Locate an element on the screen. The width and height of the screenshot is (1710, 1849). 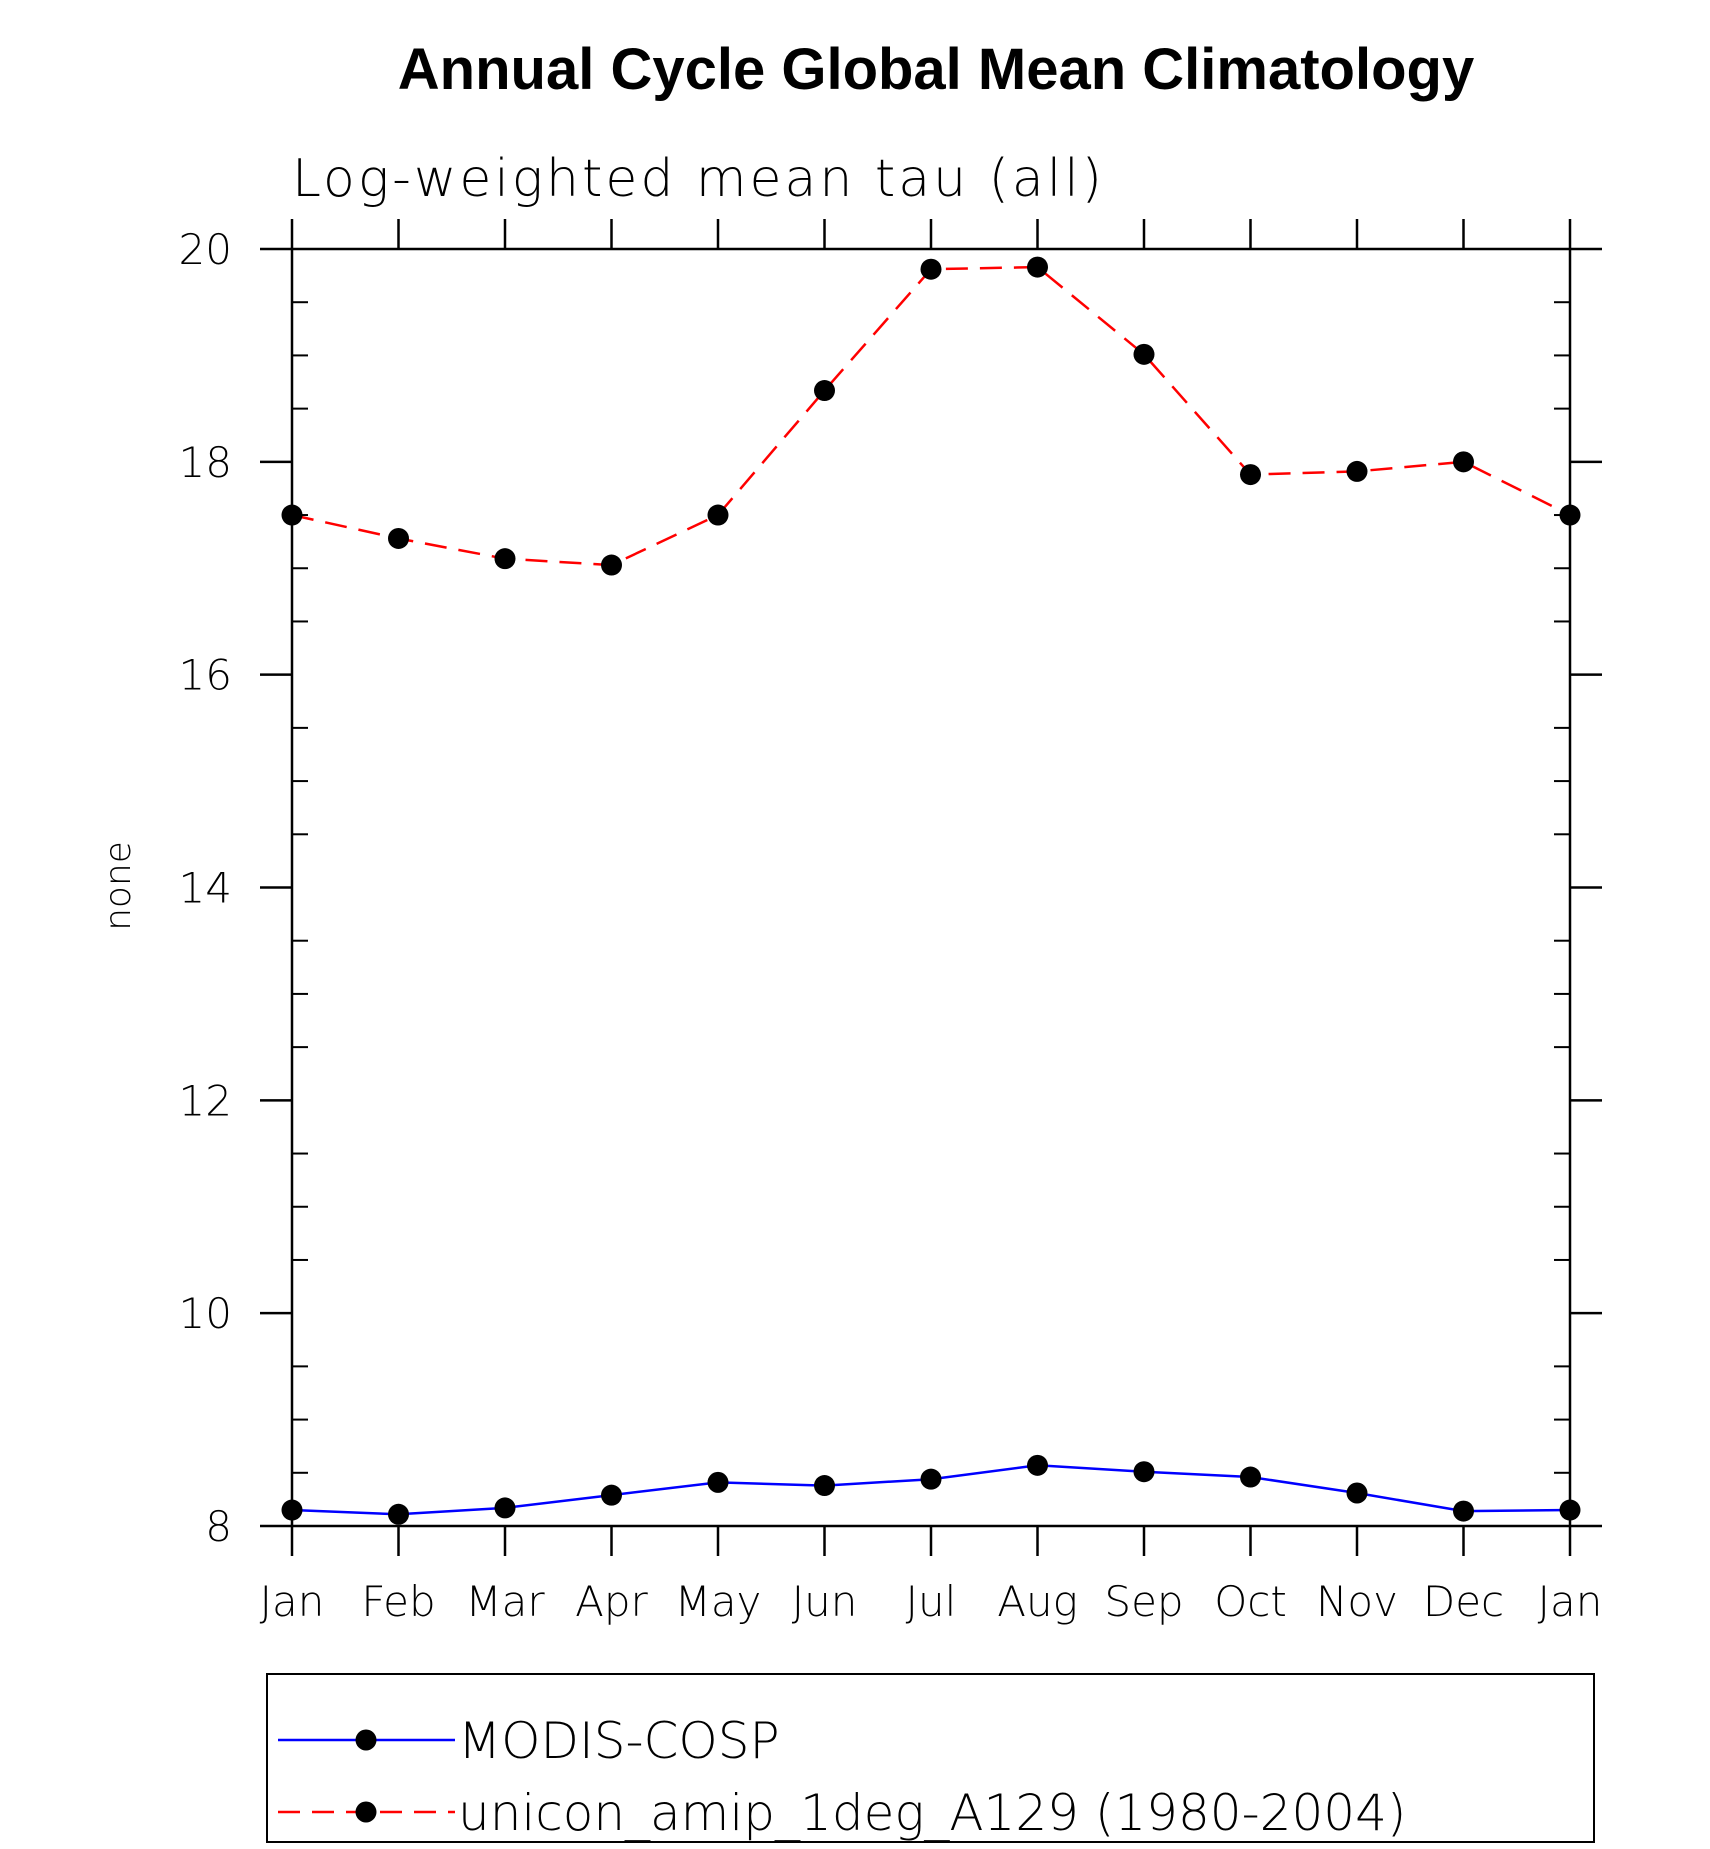
chart-title: Annual Cycle Global Mean Climatology is located at coordinates (936, 69).